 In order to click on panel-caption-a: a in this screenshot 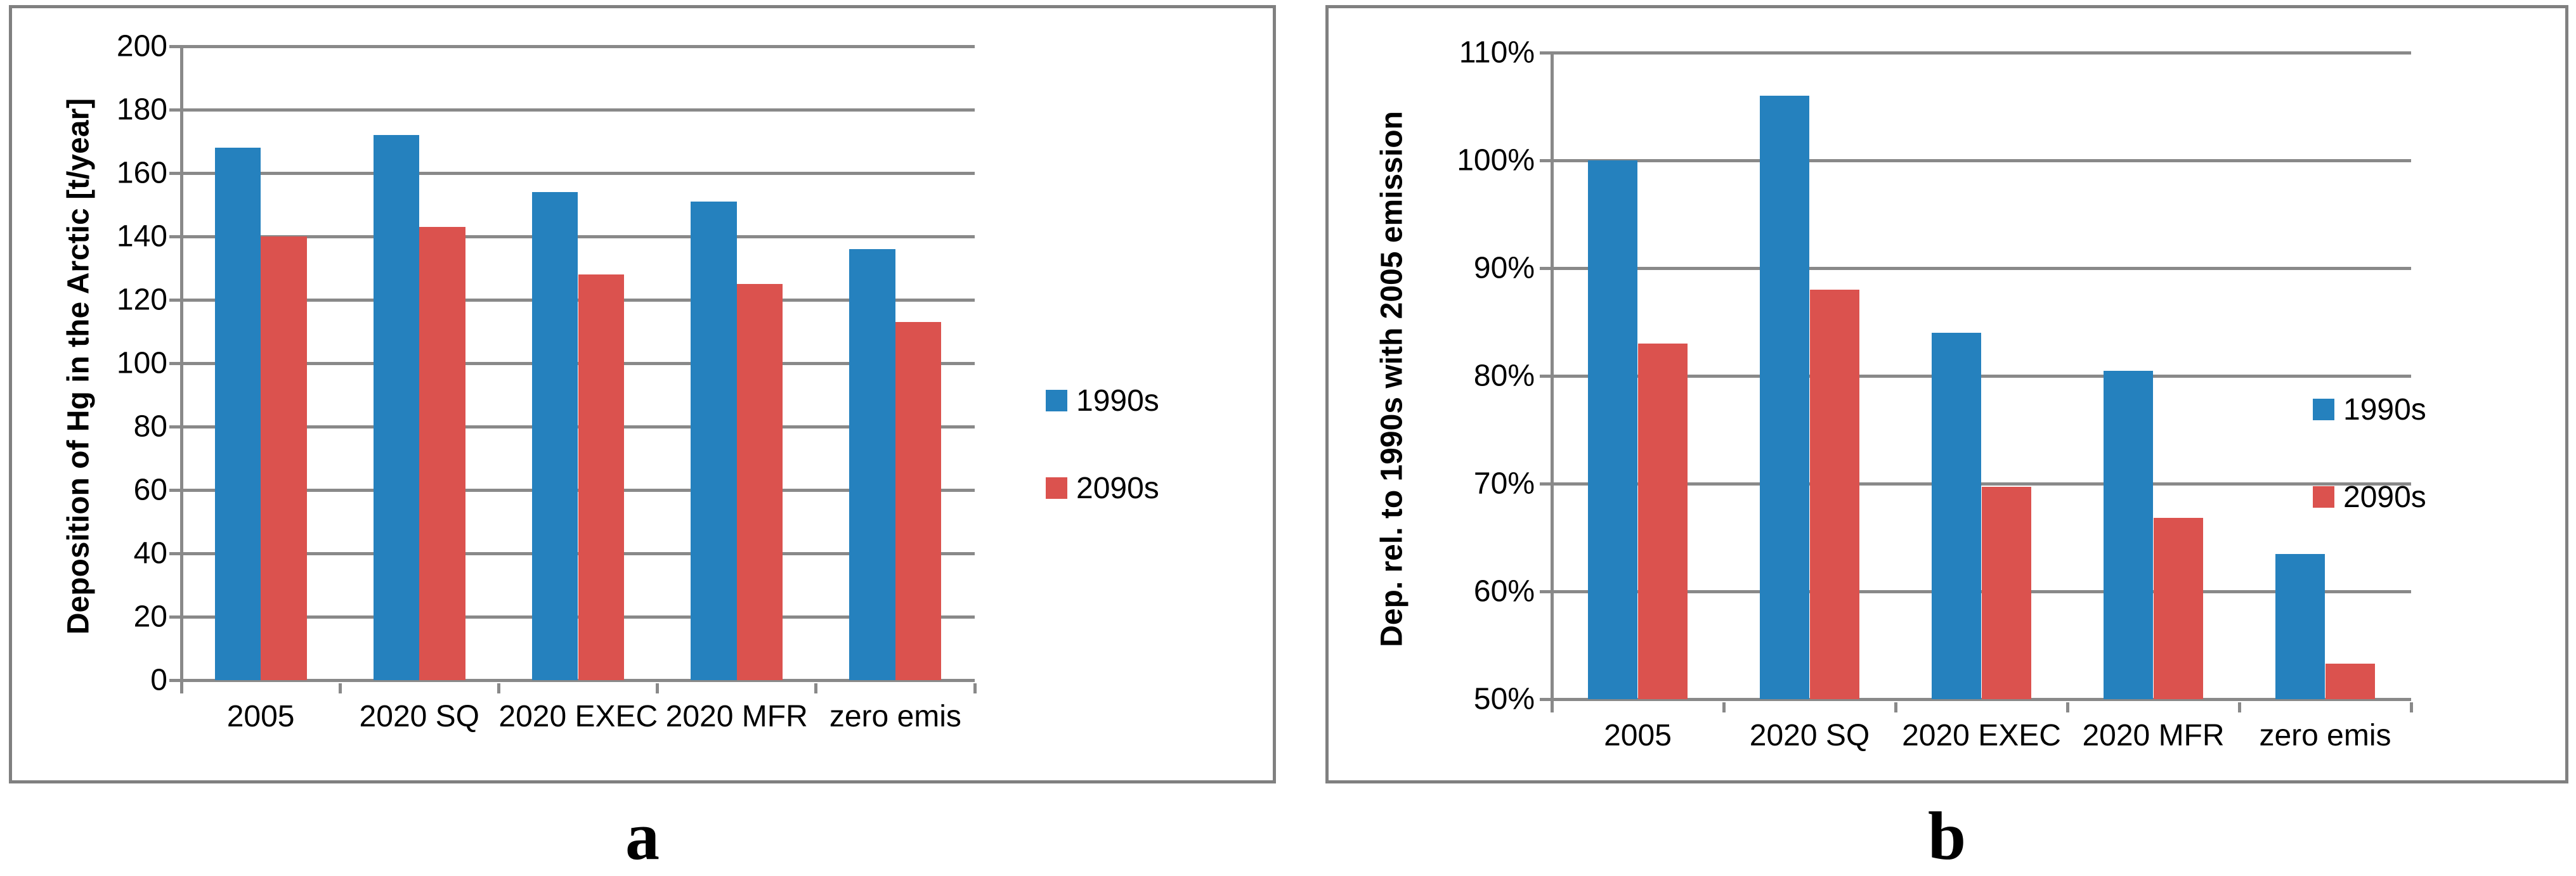, I will do `click(643, 836)`.